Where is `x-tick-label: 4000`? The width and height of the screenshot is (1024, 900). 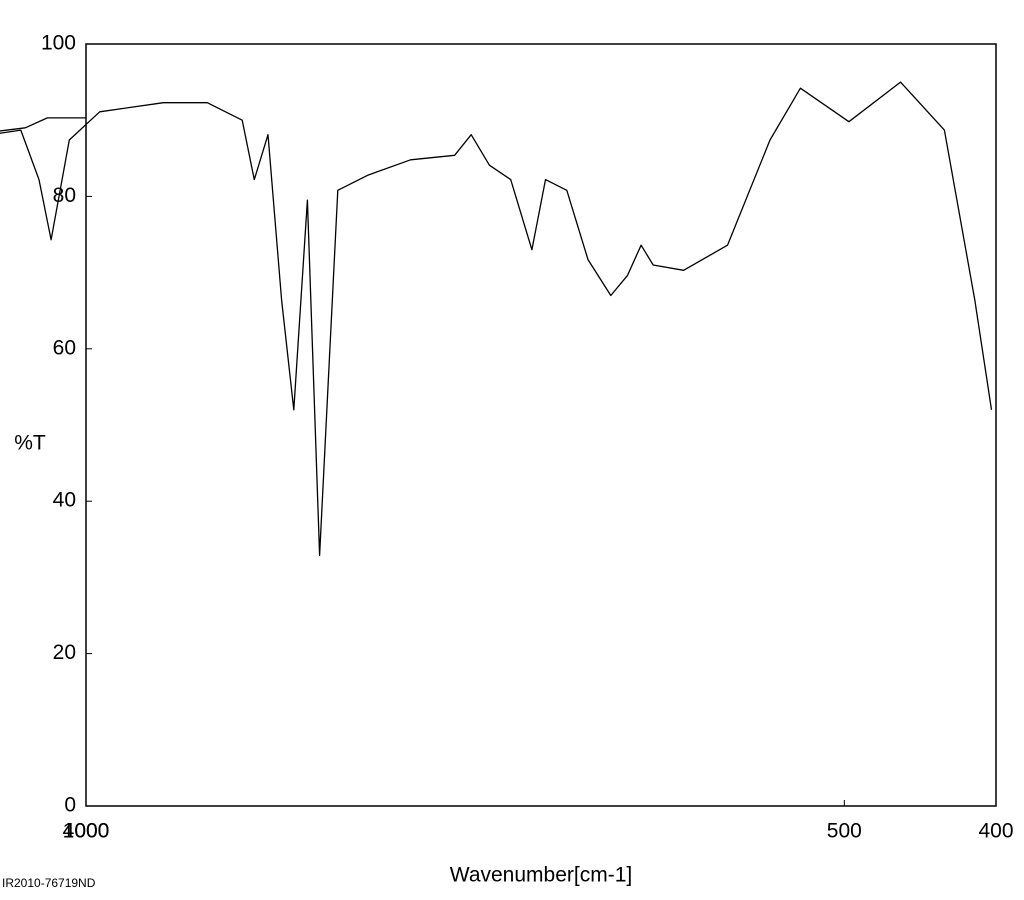 x-tick-label: 4000 is located at coordinates (86, 831).